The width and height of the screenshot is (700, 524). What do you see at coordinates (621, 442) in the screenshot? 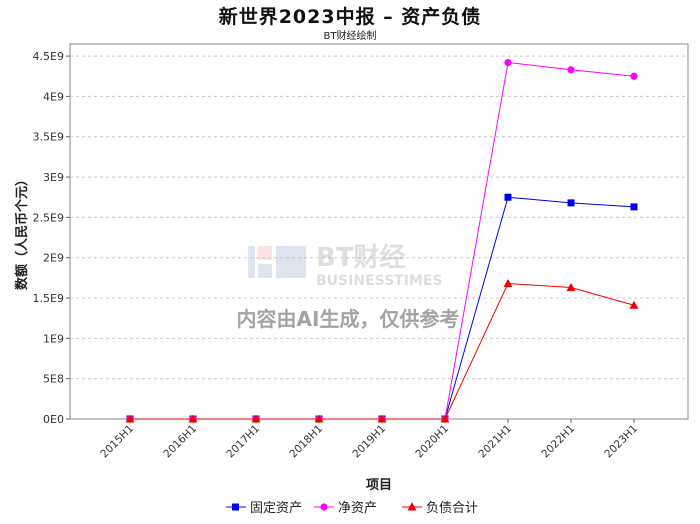
I see `x-tick-label: 2023H1` at bounding box center [621, 442].